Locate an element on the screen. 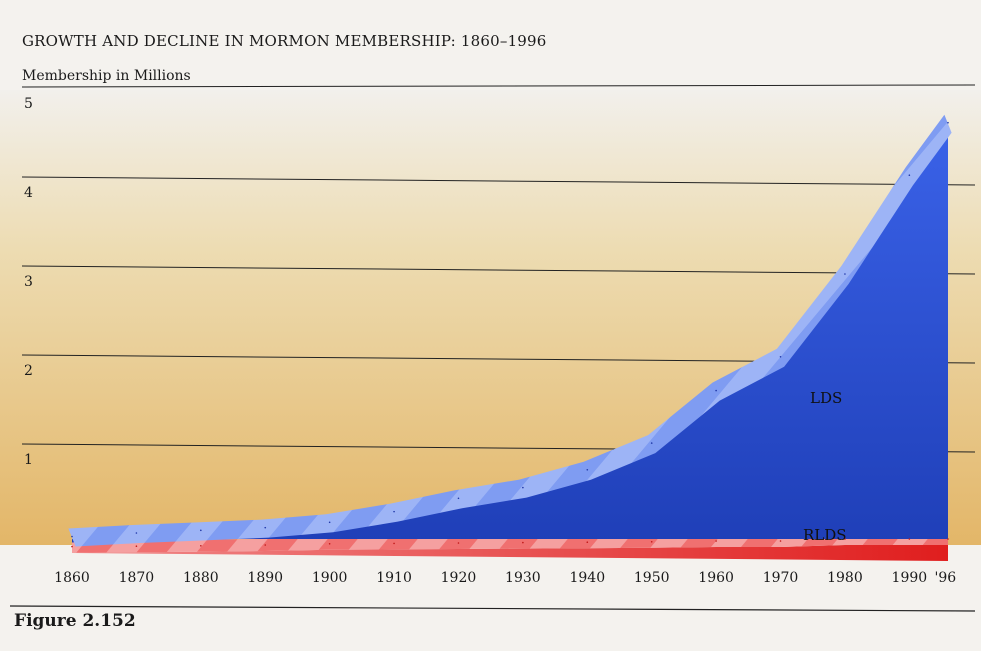 The image size is (981, 651). x-tick-label: 1980 is located at coordinates (845, 578).